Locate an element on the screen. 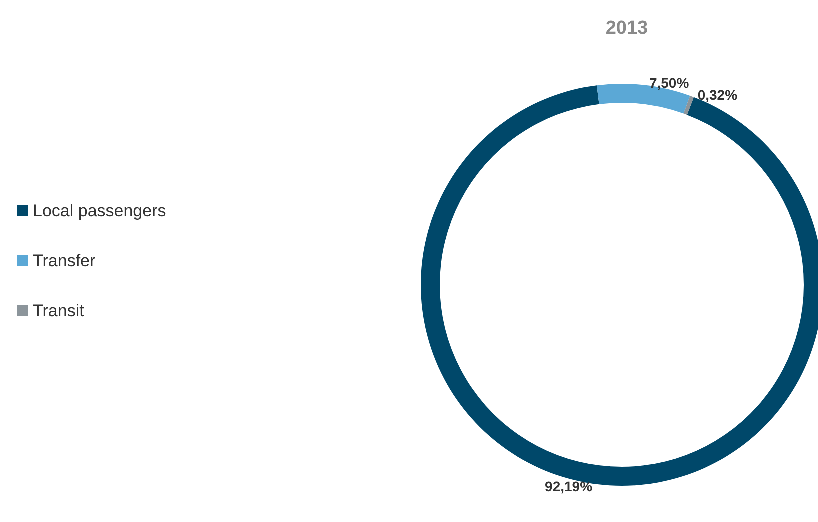 This screenshot has height=522, width=818. data-label: 0,32% is located at coordinates (718, 94).